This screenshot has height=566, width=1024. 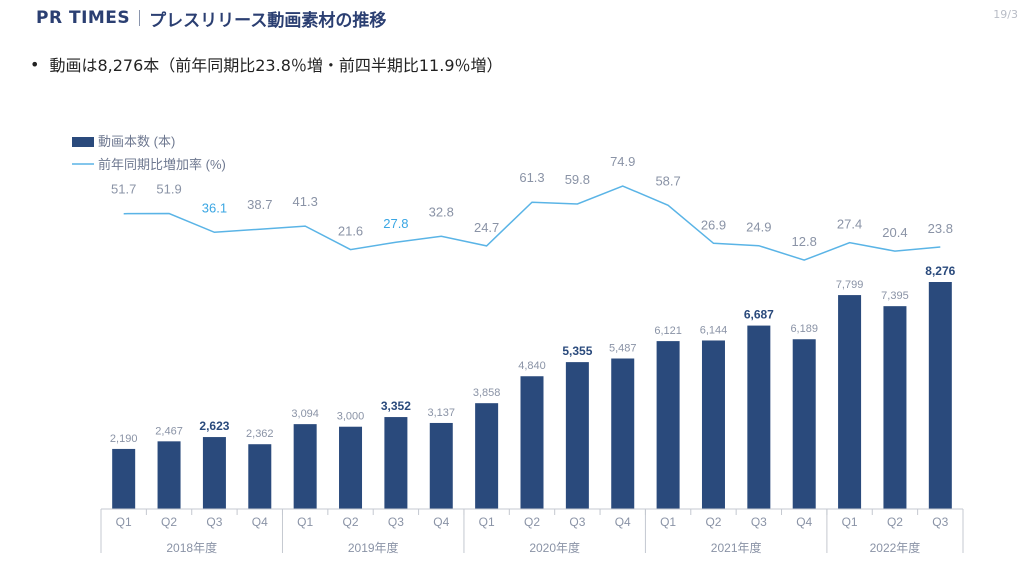 What do you see at coordinates (940, 271) in the screenshot?
I see `bar-value-label: 8,276` at bounding box center [940, 271].